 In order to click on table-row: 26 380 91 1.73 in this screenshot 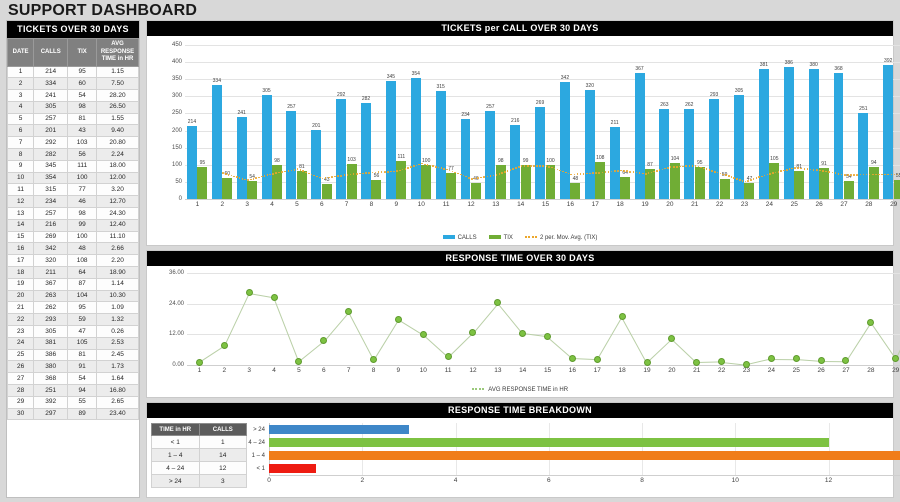, I will do `click(72, 367)`.